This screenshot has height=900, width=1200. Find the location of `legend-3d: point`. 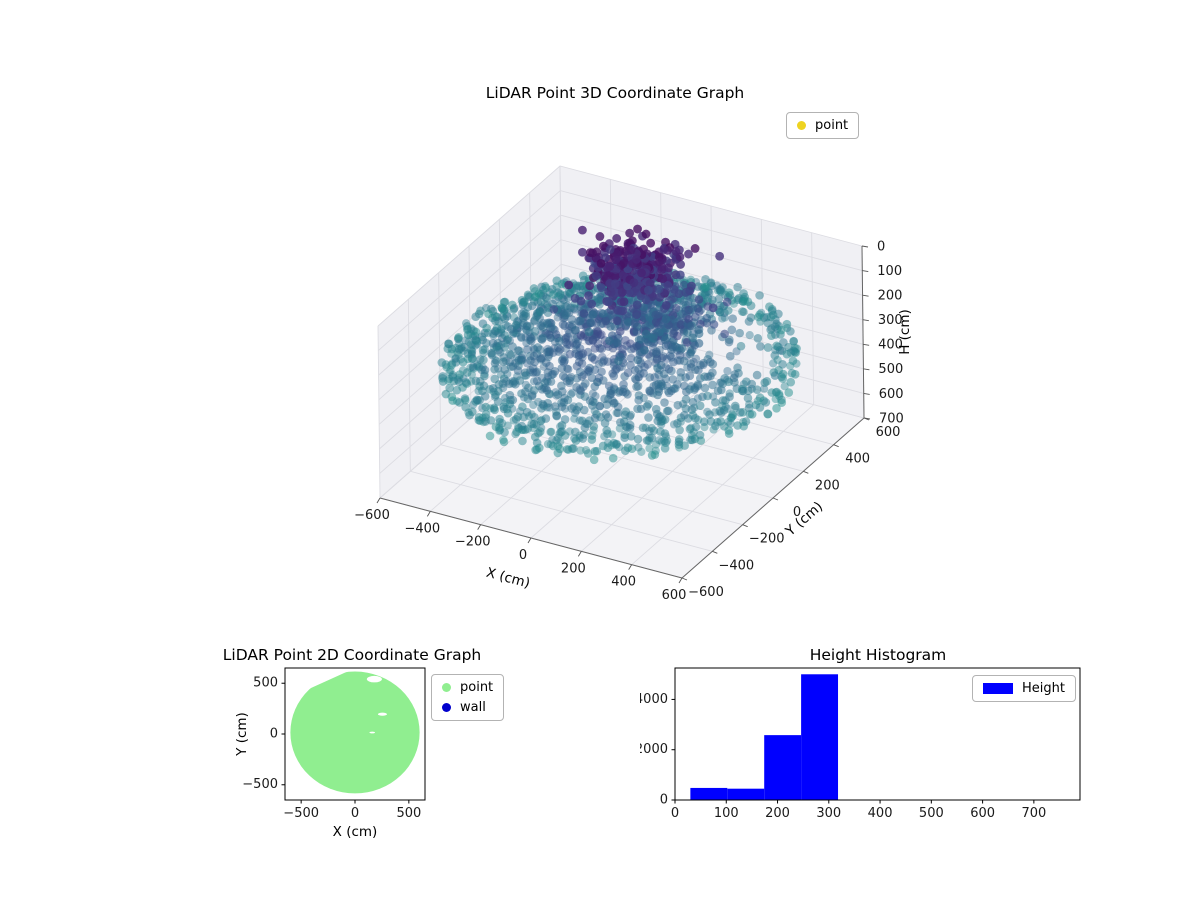

legend-3d: point is located at coordinates (823, 125).